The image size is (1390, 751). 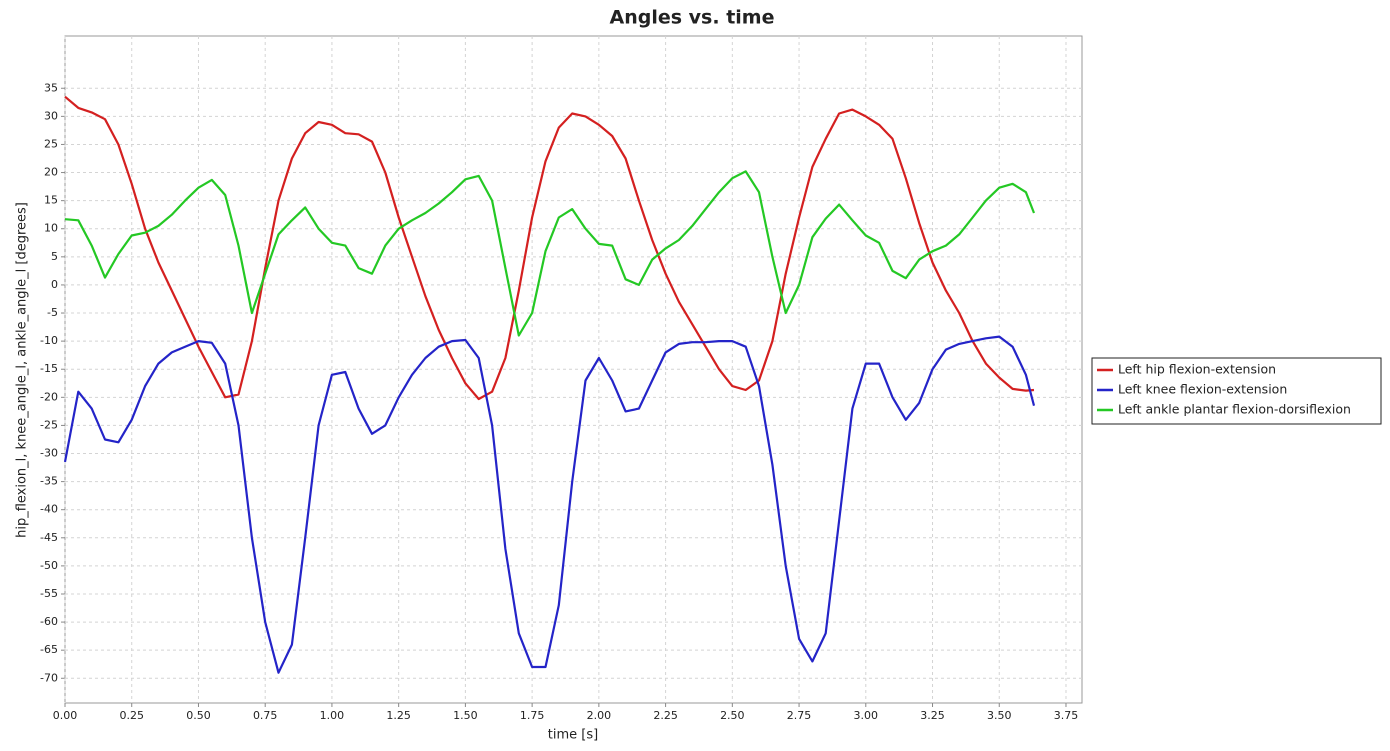 I want to click on y-tick-label: 5, so click(x=54, y=256).